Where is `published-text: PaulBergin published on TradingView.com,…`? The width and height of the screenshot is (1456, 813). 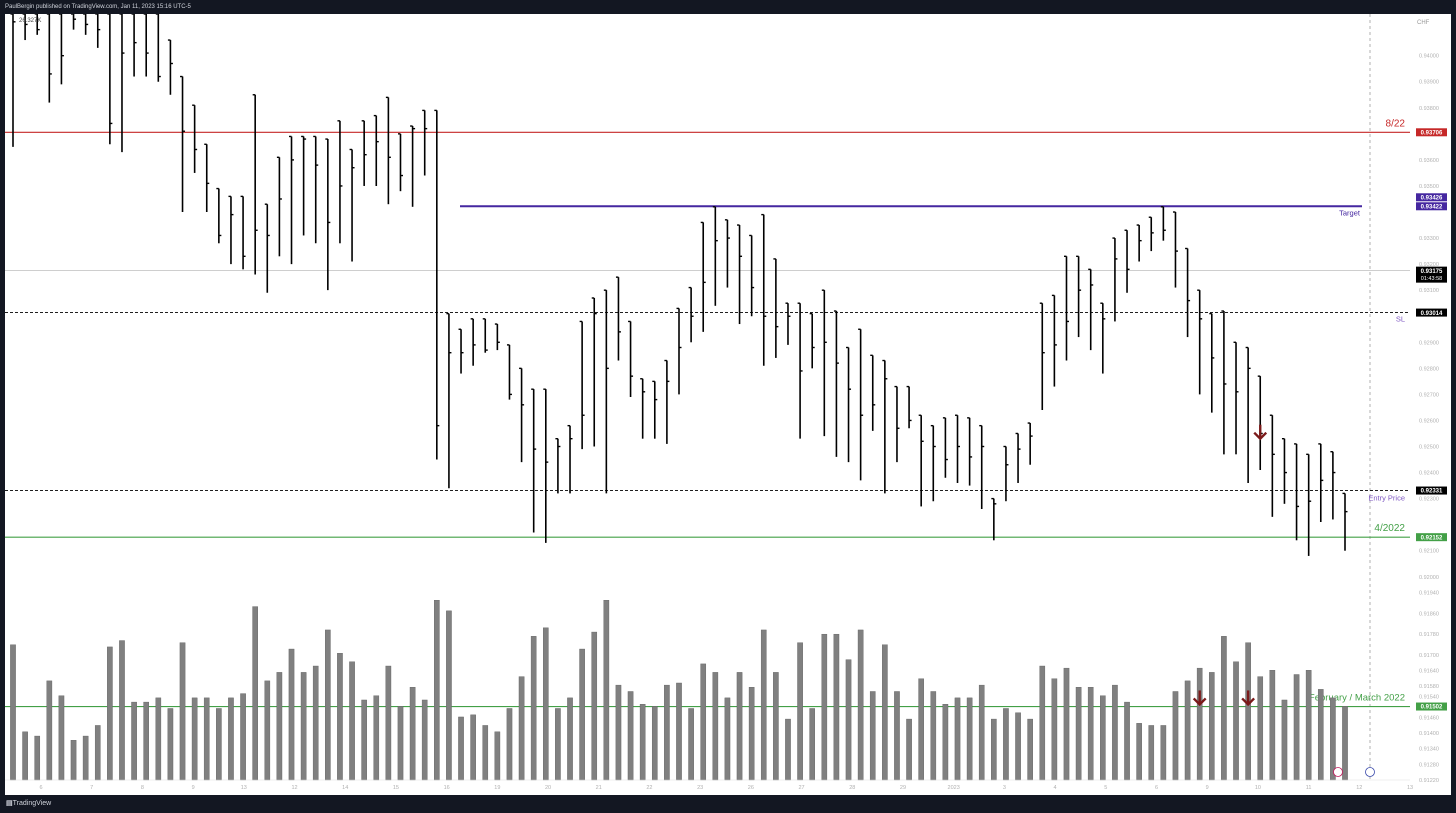
published-text: PaulBergin published on TradingView.com,… is located at coordinates (98, 7).